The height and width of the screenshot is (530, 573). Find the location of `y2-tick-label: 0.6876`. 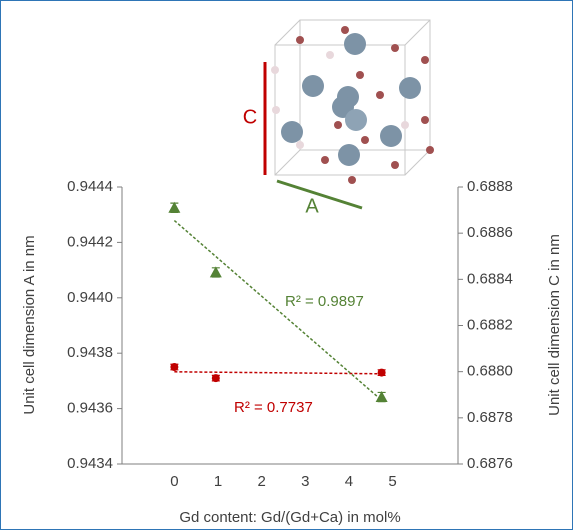

y2-tick-label: 0.6876 is located at coordinates (490, 463).